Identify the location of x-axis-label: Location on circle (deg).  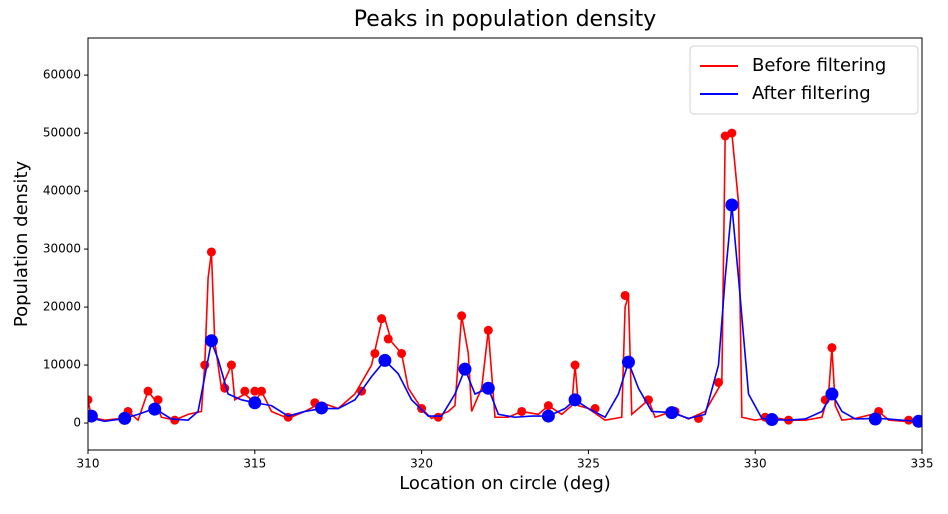
(505, 483).